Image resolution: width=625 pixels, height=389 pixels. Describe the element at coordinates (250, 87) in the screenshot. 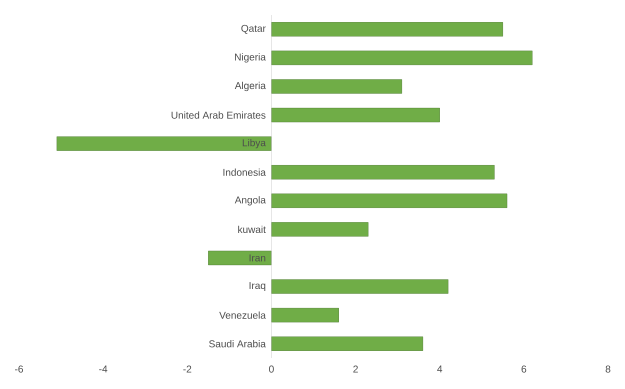

I see `y-tick-label: Algeria` at that location.